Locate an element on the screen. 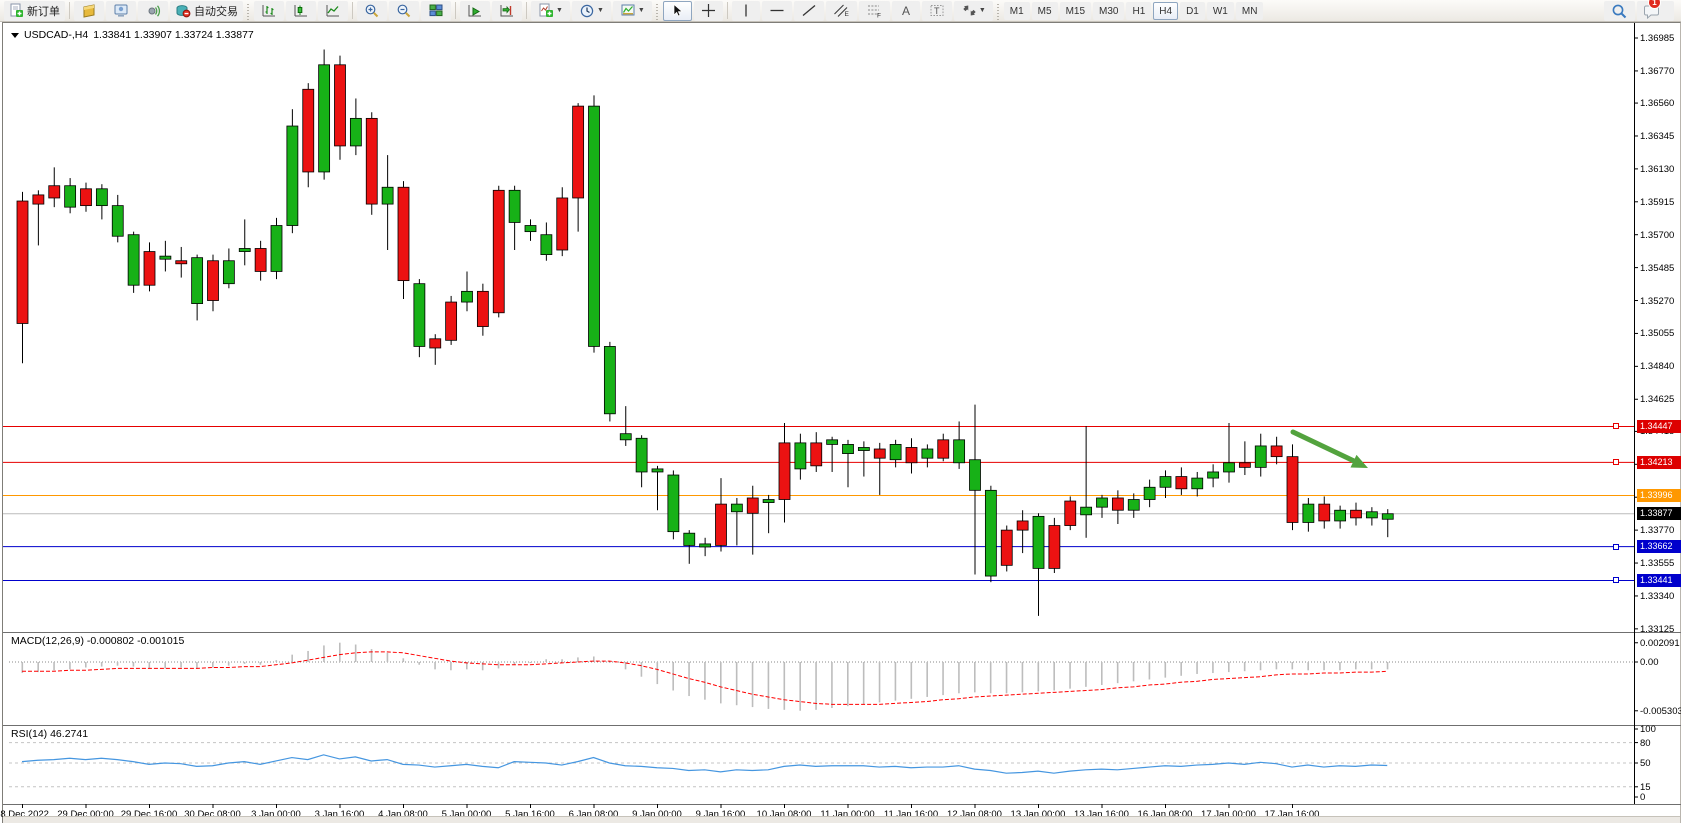 This screenshot has width=1681, height=824. timeframe-button-mn: MN is located at coordinates (1249, 11).